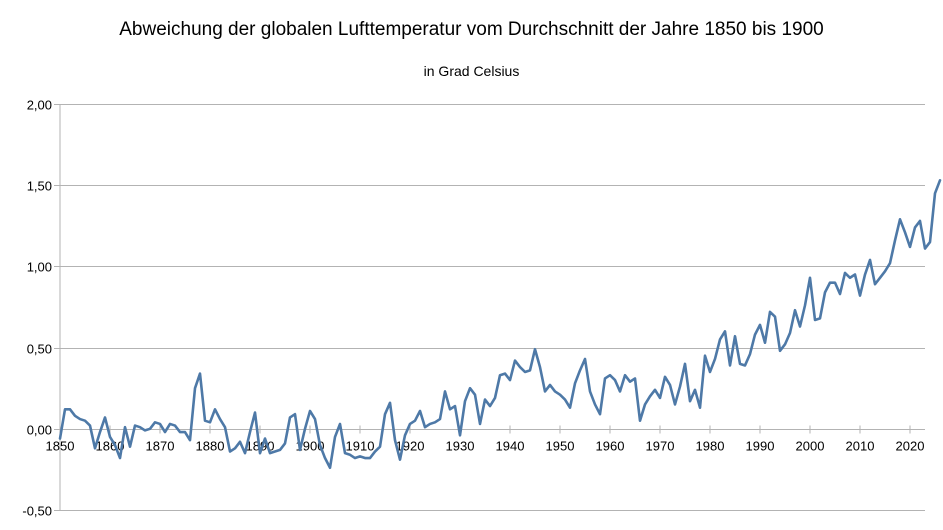 Image resolution: width=943 pixels, height=530 pixels. I want to click on x-tick-label: 2020, so click(910, 446).